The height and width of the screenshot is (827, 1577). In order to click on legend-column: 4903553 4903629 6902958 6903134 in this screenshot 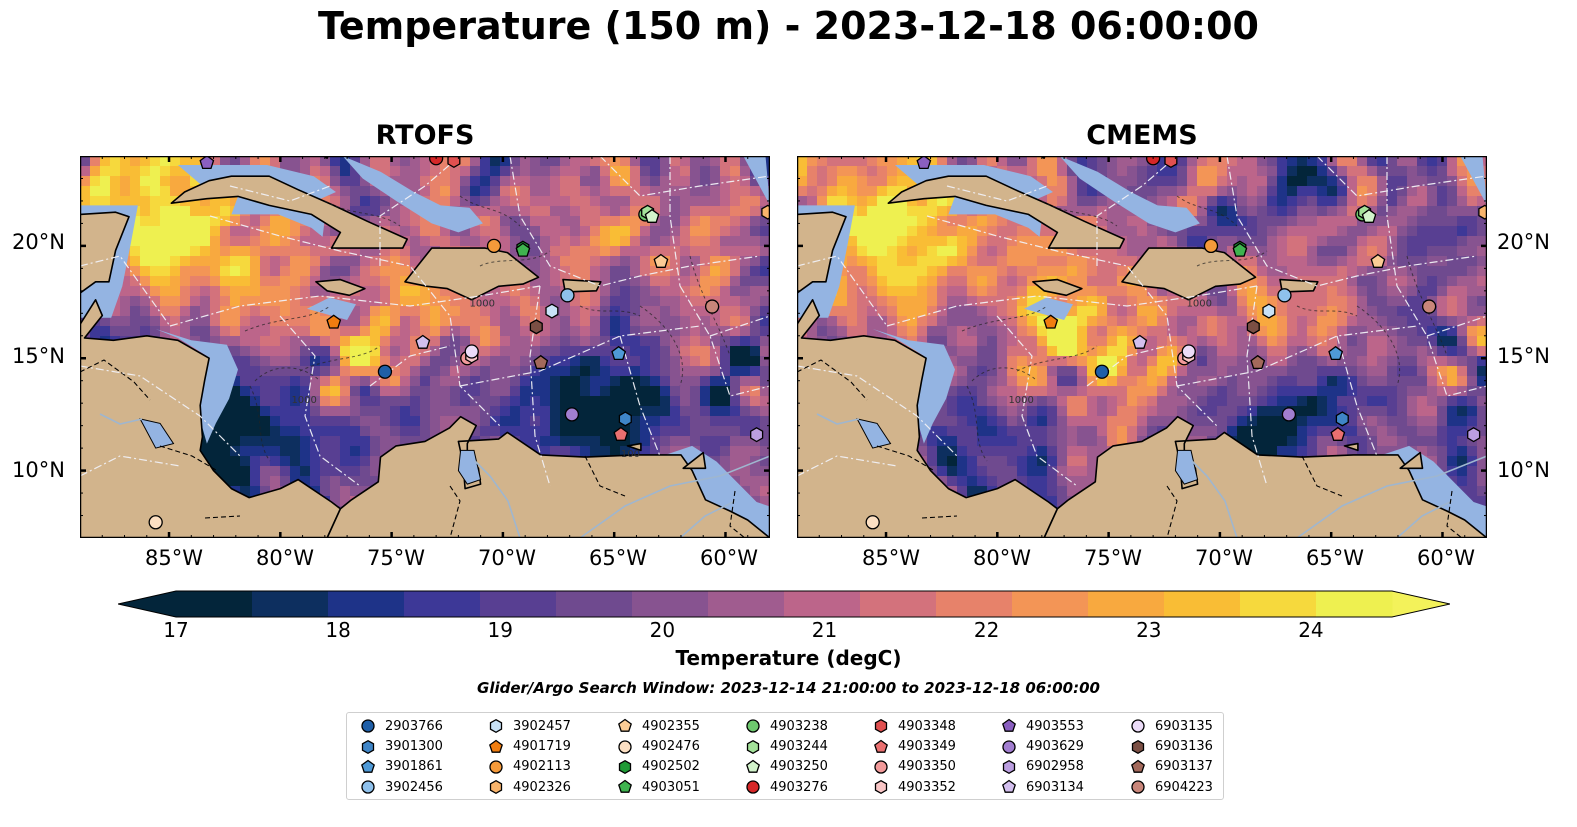, I will do `click(1042, 757)`.